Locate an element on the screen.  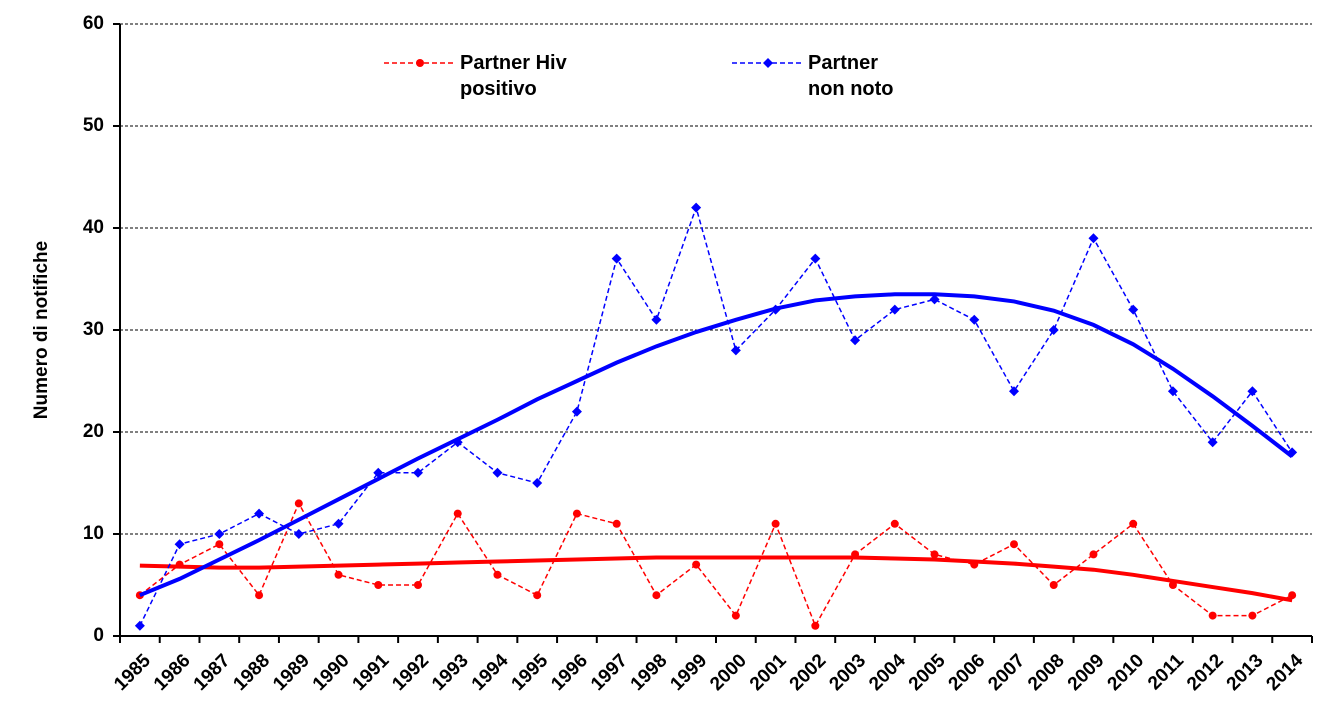
x-tick-label: 2006 is located at coordinates (967, 672).